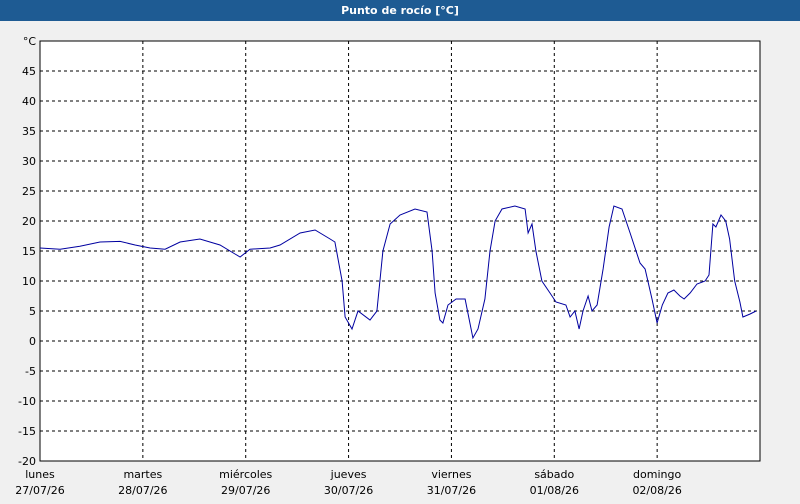 This screenshot has width=800, height=504. I want to click on x-tick-sublabel: 29/07/26, so click(245, 490).